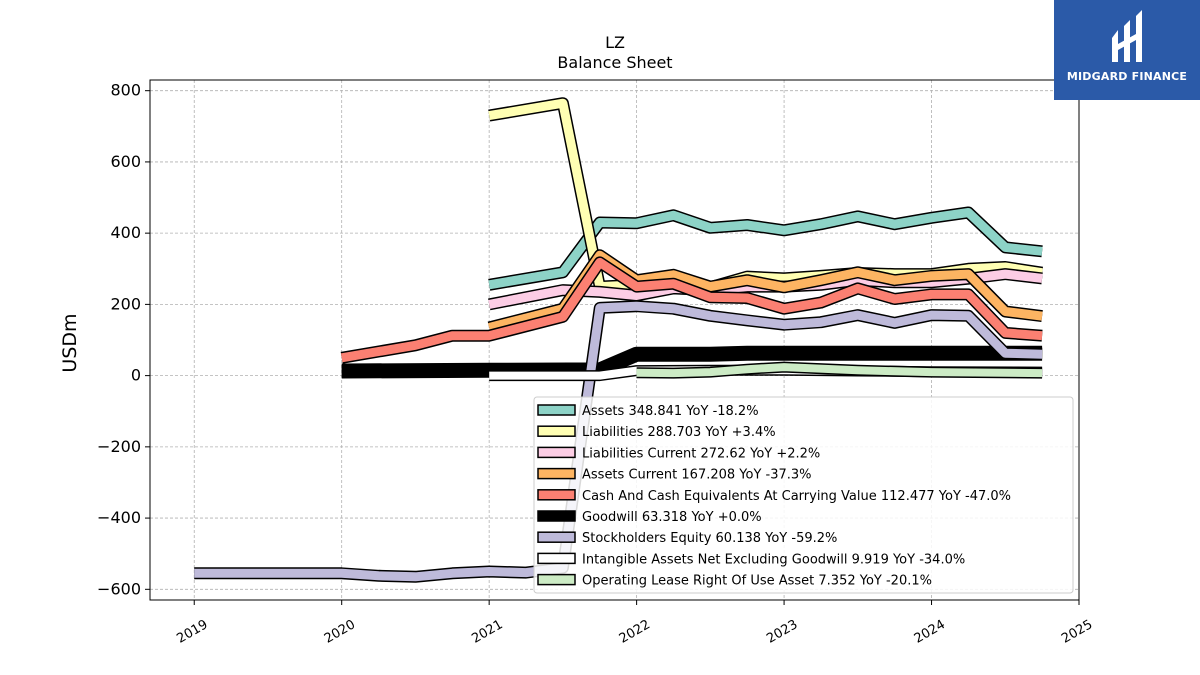 This screenshot has height=675, width=1200. Describe the element at coordinates (1077, 632) in the screenshot. I see `x-tick-label: 2025` at that location.